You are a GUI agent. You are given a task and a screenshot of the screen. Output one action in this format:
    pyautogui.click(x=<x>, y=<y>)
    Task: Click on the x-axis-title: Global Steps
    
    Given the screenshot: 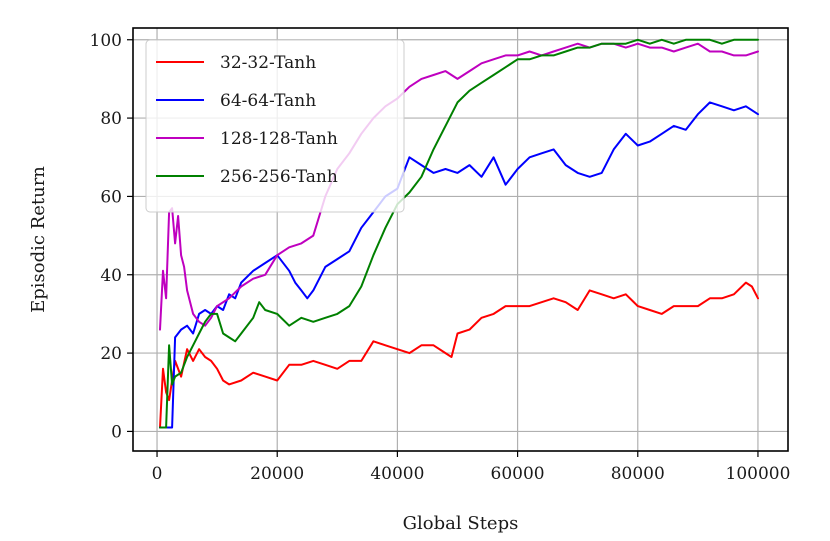 What is the action you would take?
    pyautogui.click(x=461, y=523)
    